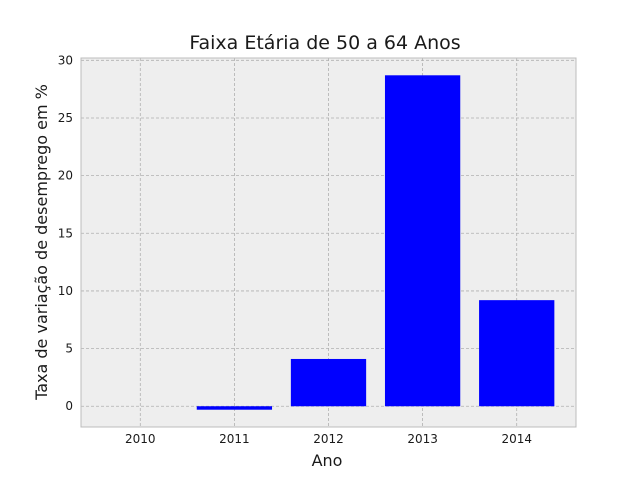 The image size is (640, 480). I want to click on y-tick-label: 25, so click(65, 118).